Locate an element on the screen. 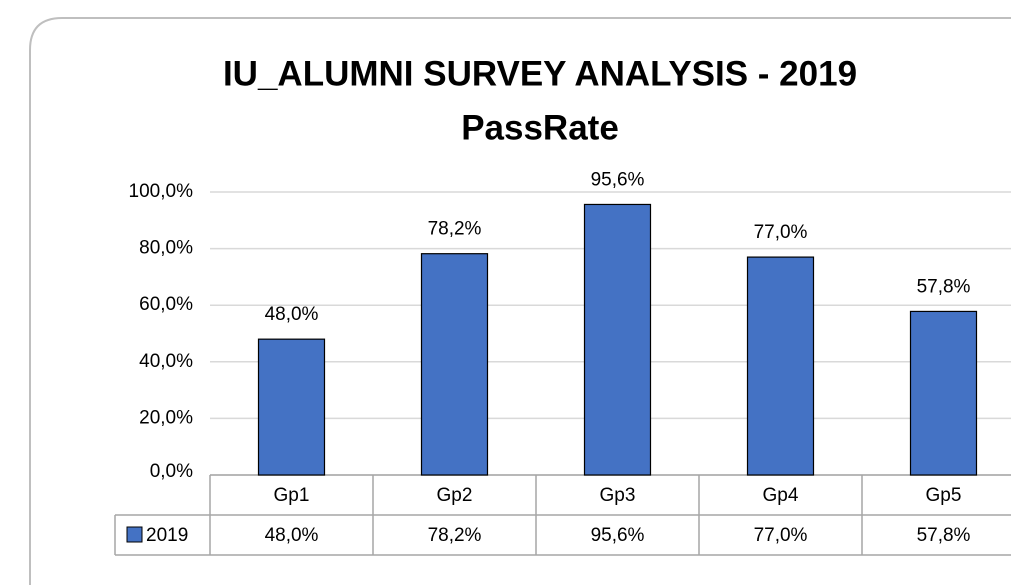 This screenshot has width=1011, height=585. data-label: 77,0% is located at coordinates (781, 232).